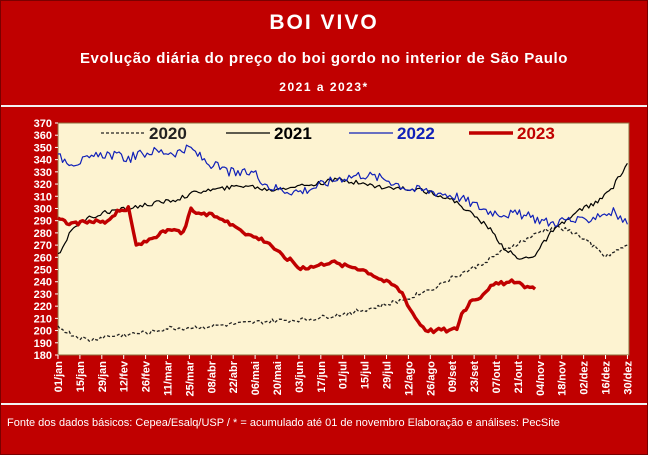 The height and width of the screenshot is (455, 648). What do you see at coordinates (43, 246) in the screenshot?
I see `y-tick-label: 270` at bounding box center [43, 246].